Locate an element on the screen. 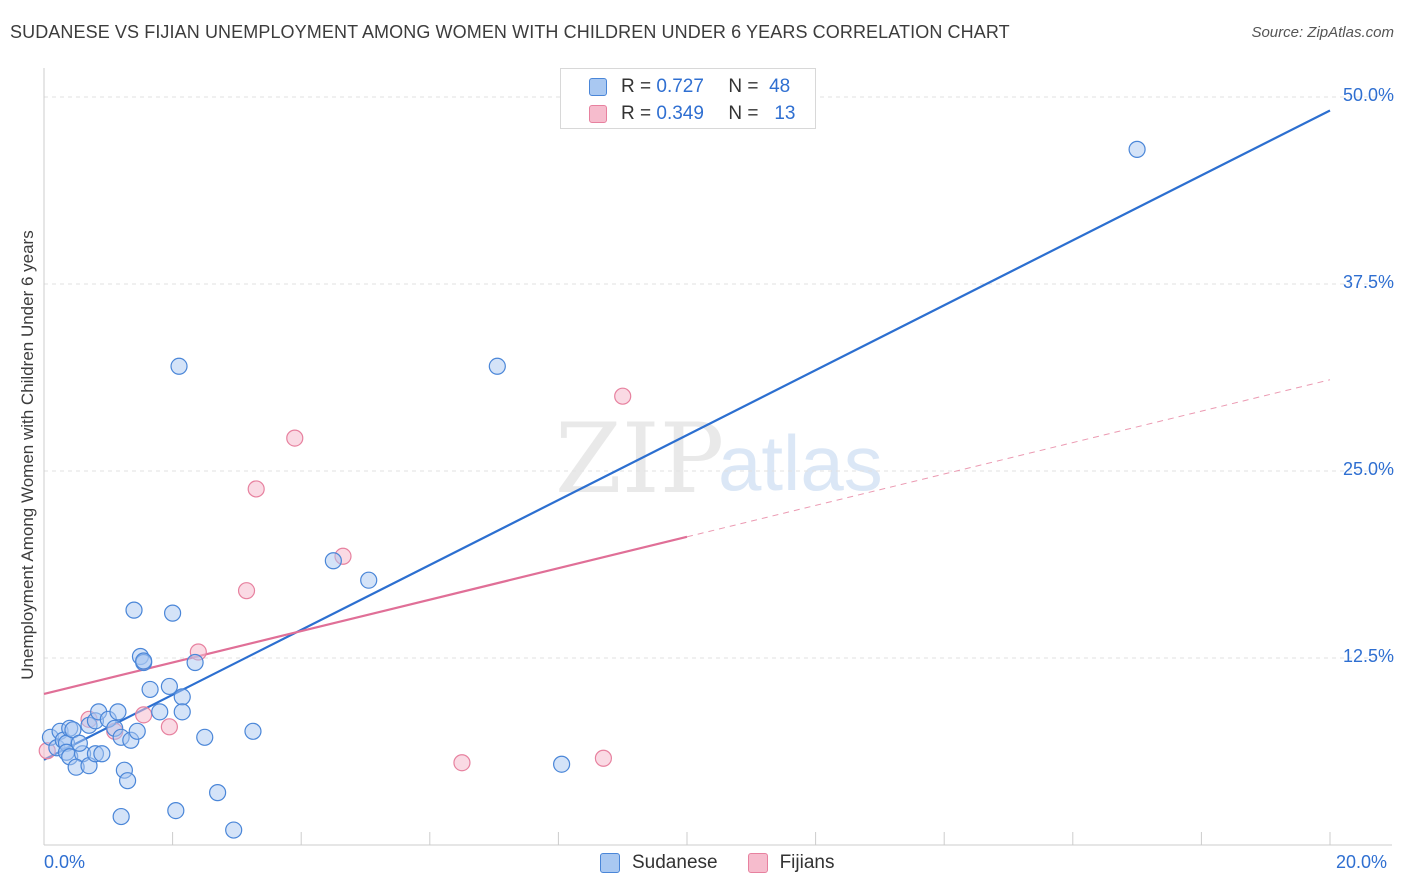 The image size is (1406, 892). legend-label-fijians: Fijians is located at coordinates (807, 862).